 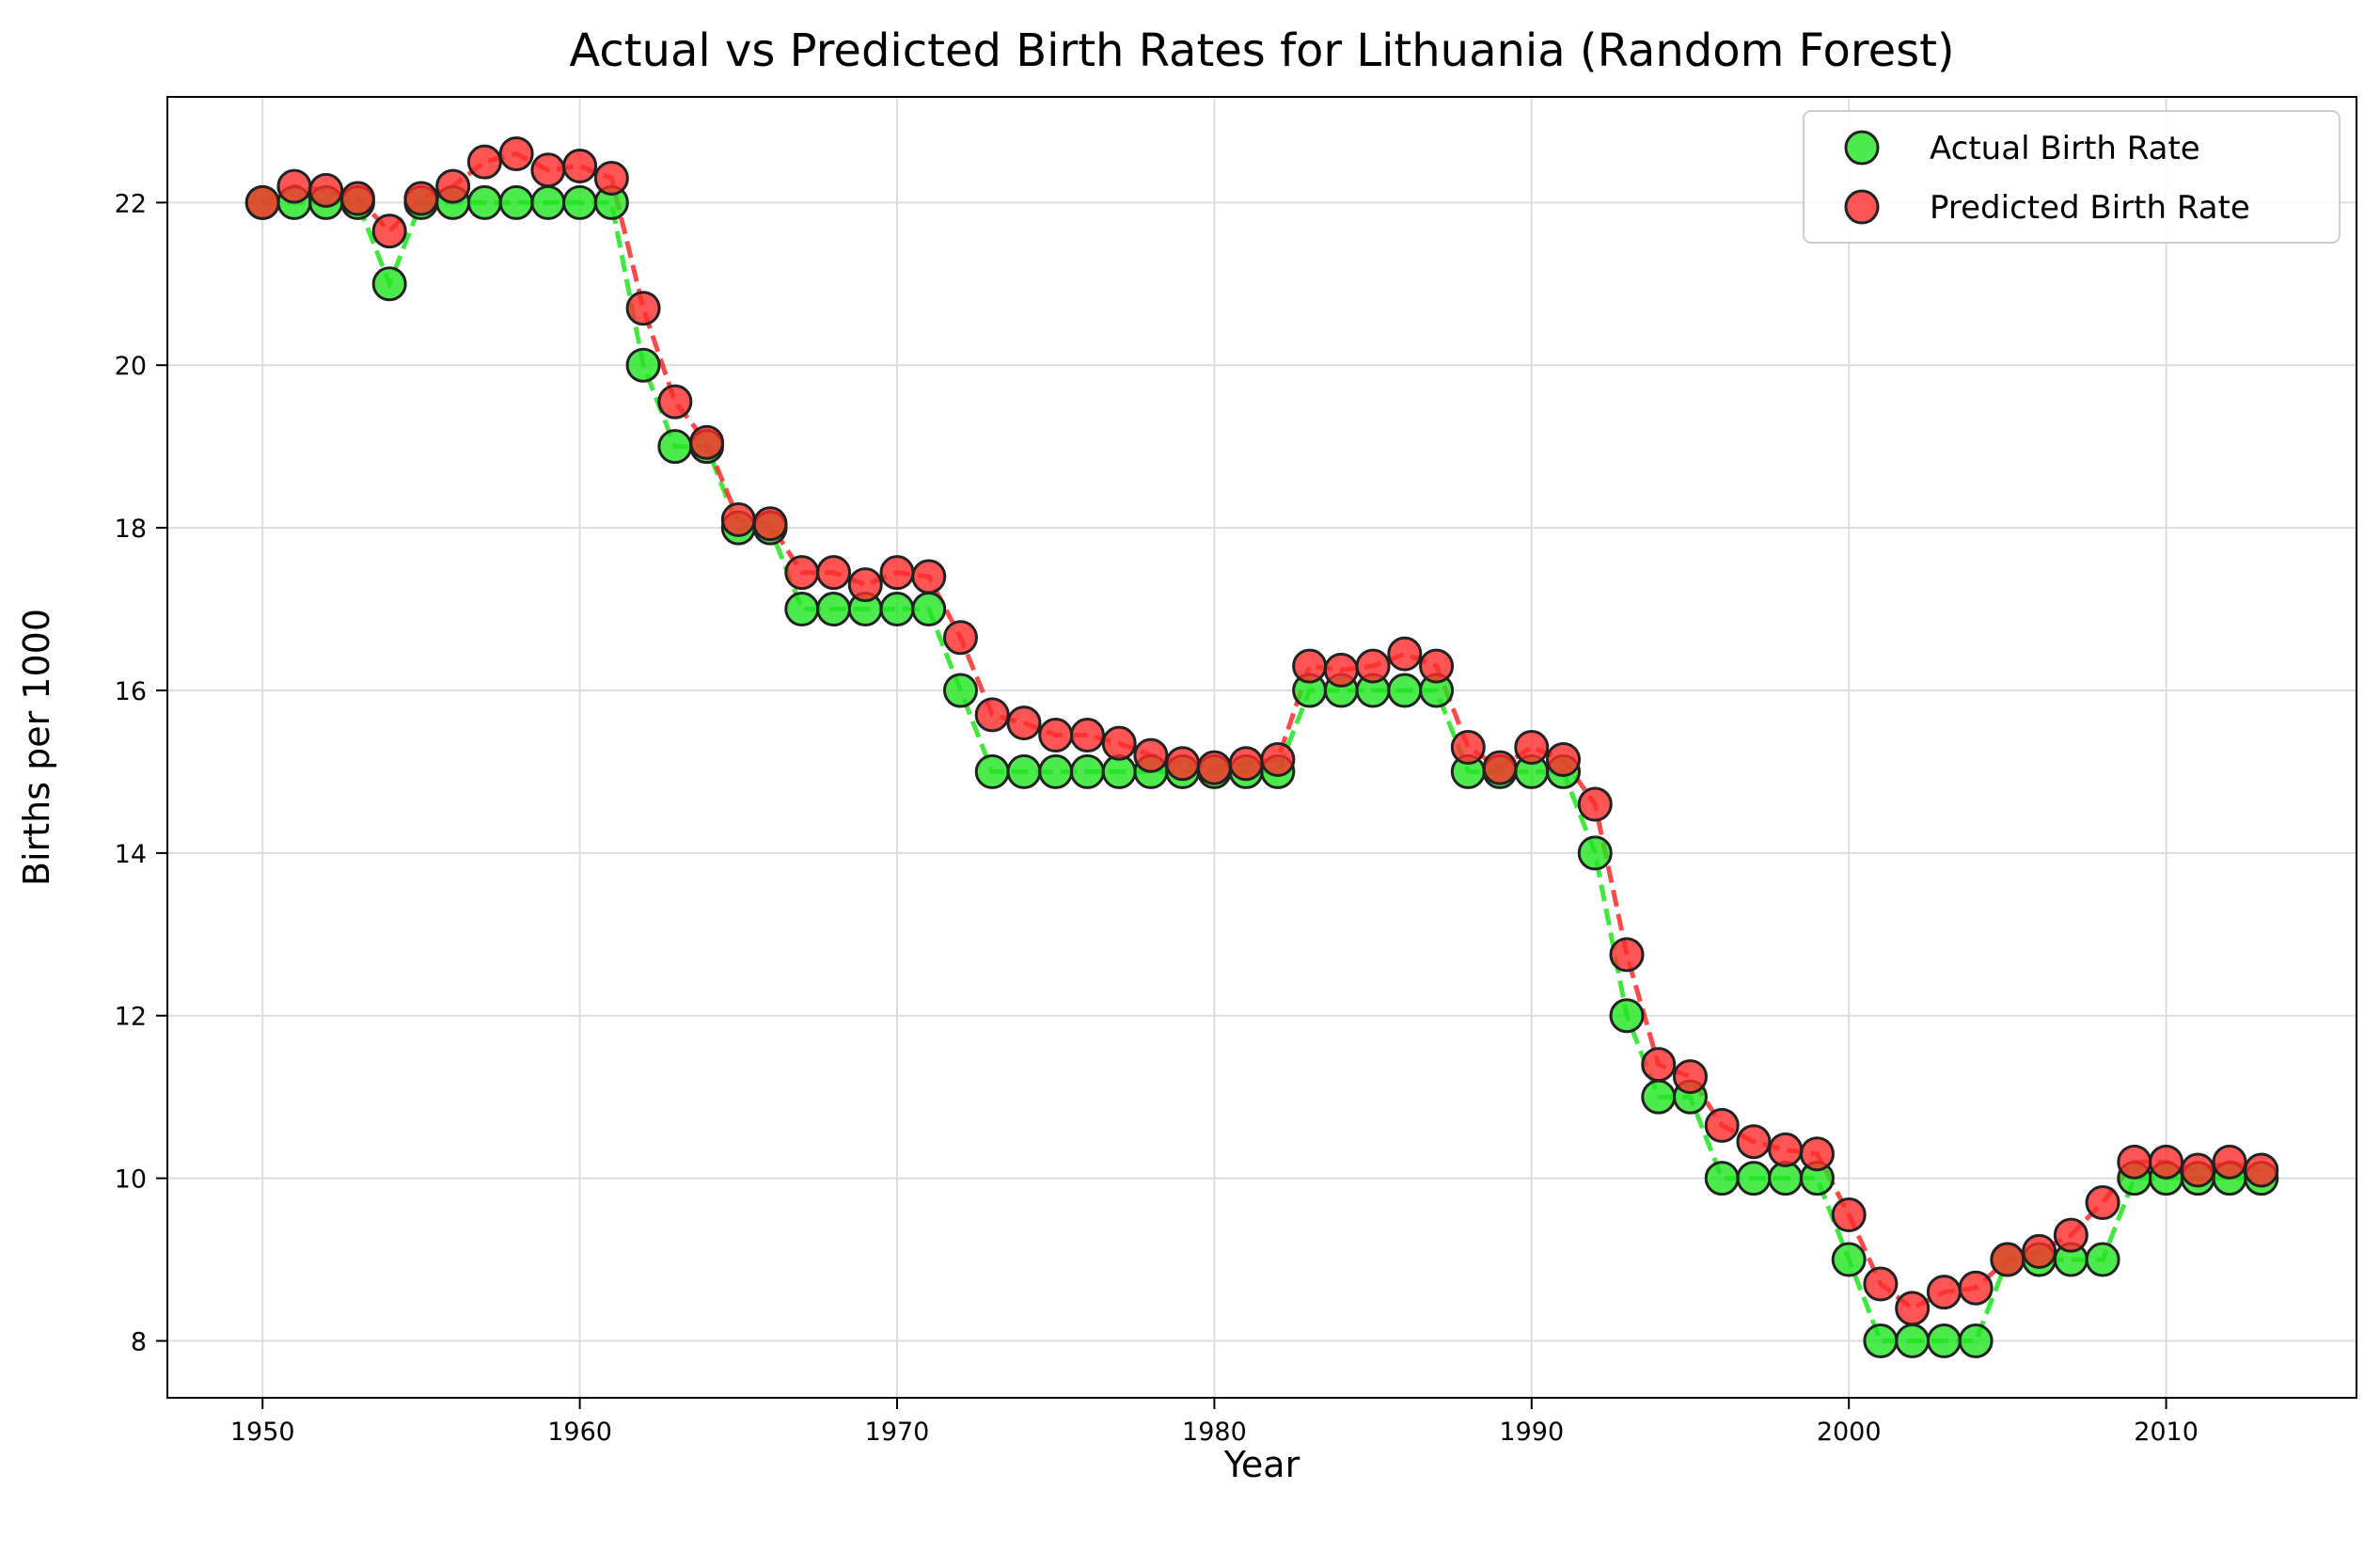 What do you see at coordinates (131, 854) in the screenshot?
I see `y-tick-label: 14` at bounding box center [131, 854].